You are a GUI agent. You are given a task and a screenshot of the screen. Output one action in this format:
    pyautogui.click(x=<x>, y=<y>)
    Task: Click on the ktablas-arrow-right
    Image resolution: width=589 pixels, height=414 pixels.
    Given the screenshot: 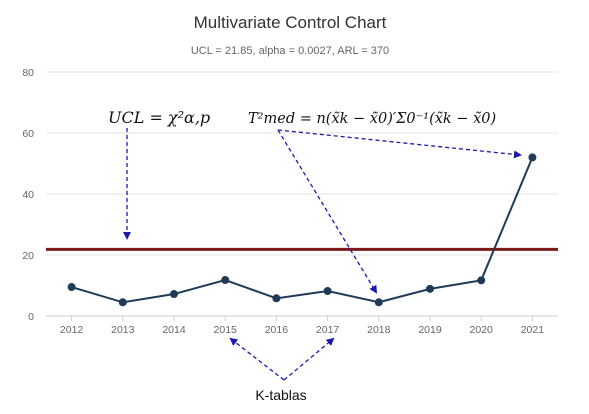 What is the action you would take?
    pyautogui.click(x=309, y=359)
    